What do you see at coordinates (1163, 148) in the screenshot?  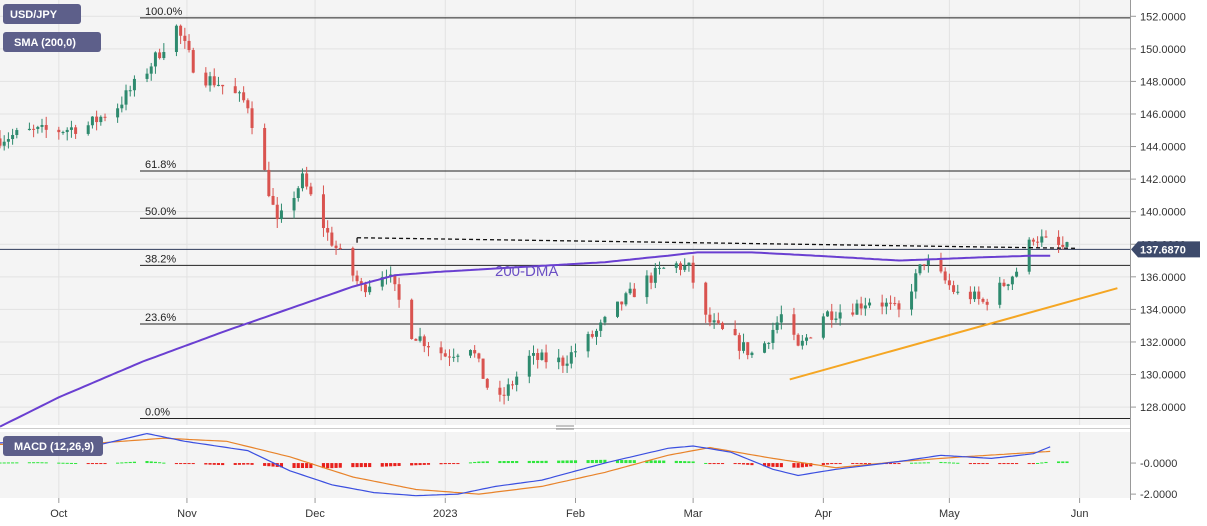 I see `price-axis-tick-label: 144.0000` at bounding box center [1163, 148].